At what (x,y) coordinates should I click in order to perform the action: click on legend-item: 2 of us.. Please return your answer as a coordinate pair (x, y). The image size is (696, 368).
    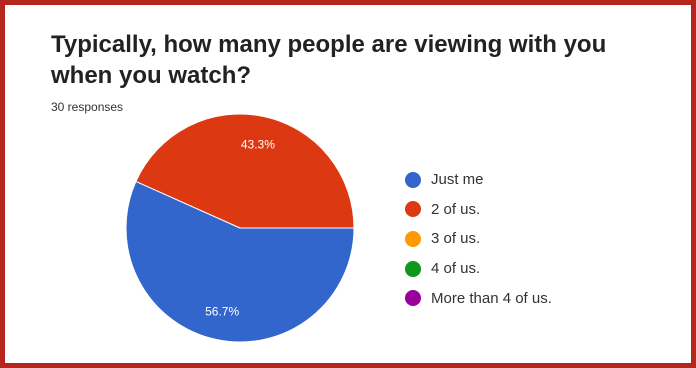
    Looking at the image, I should click on (478, 210).